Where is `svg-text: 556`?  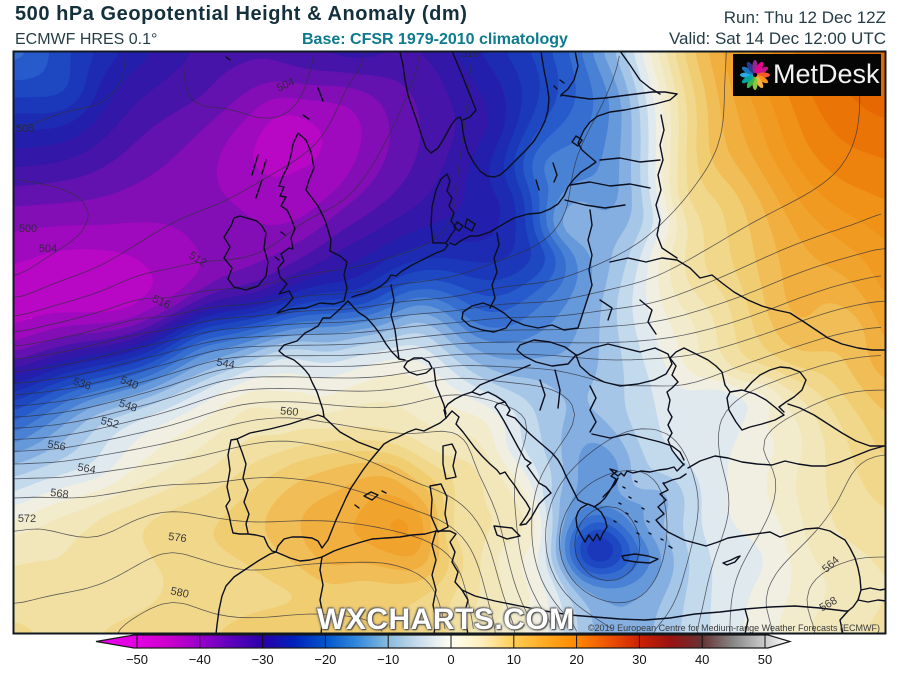 svg-text: 556 is located at coordinates (56, 446).